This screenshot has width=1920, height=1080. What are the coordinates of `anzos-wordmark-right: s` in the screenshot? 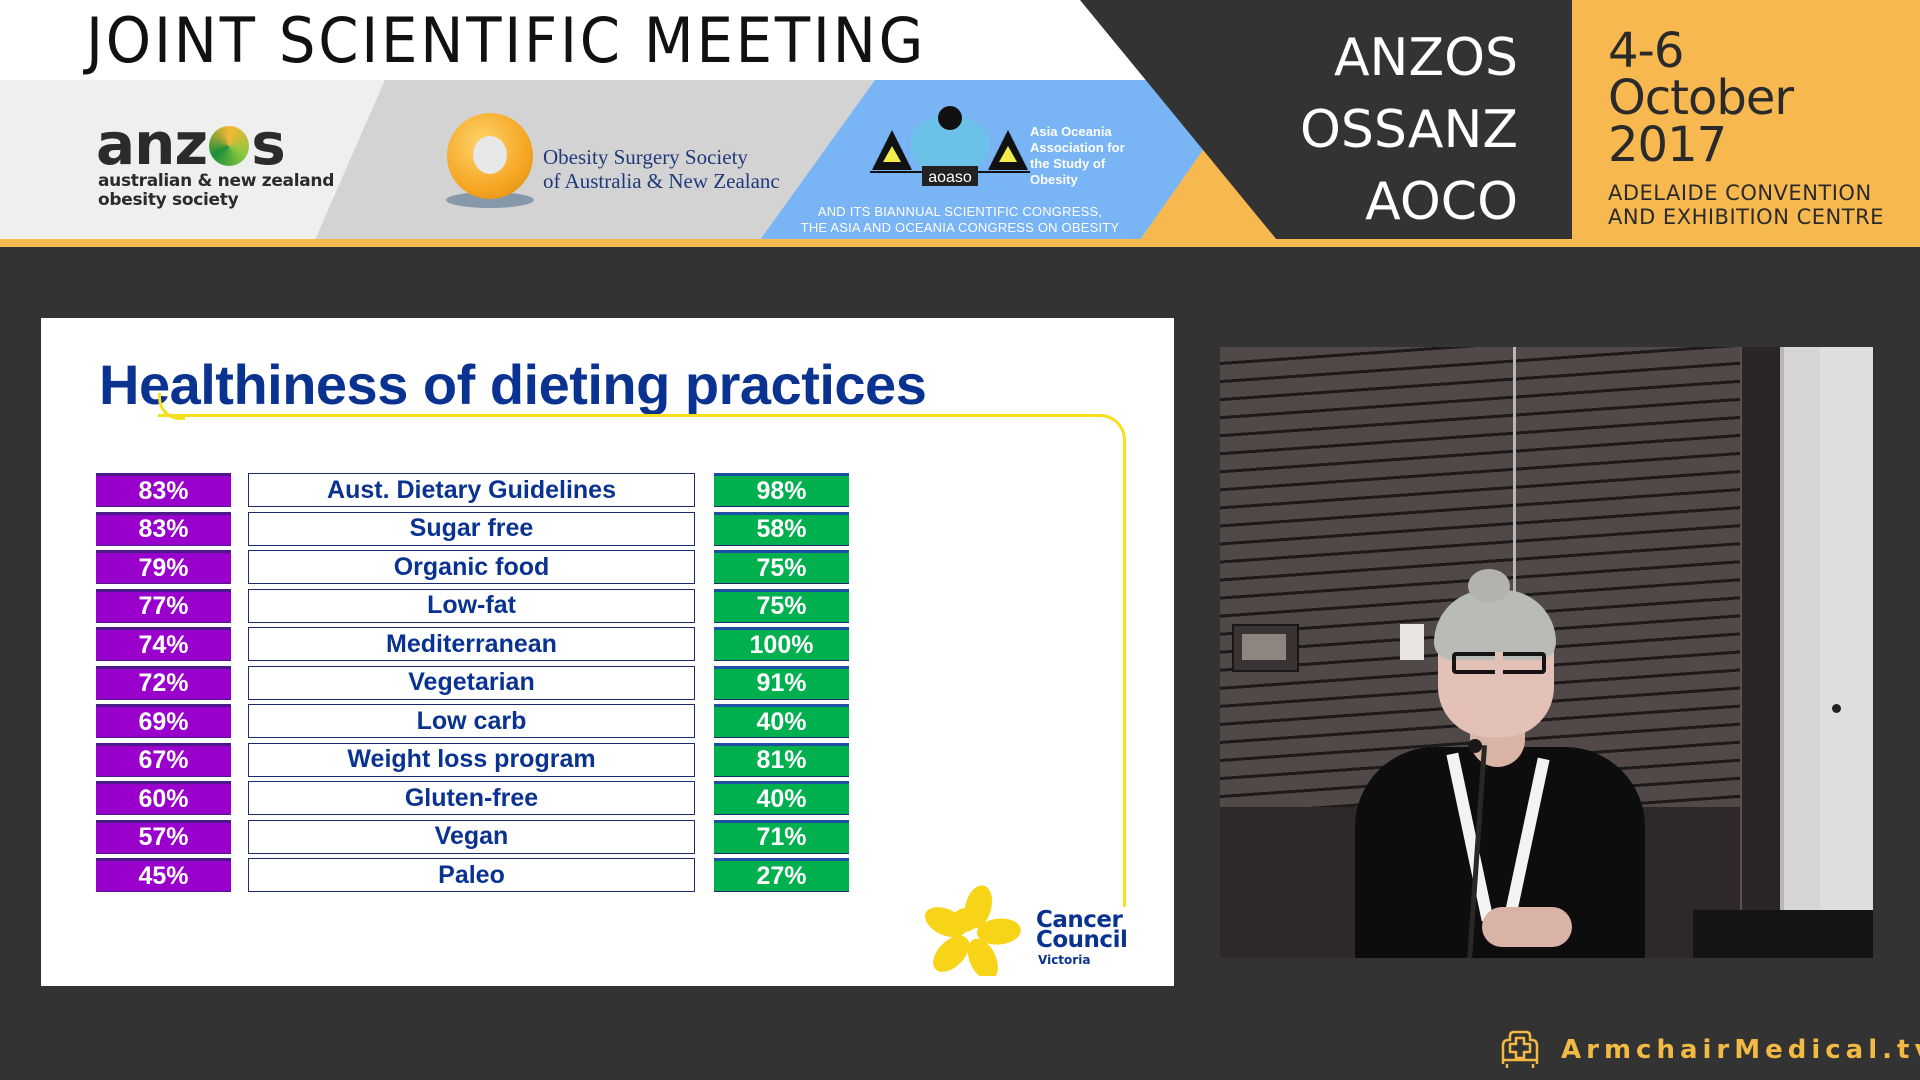 It's located at (268, 144).